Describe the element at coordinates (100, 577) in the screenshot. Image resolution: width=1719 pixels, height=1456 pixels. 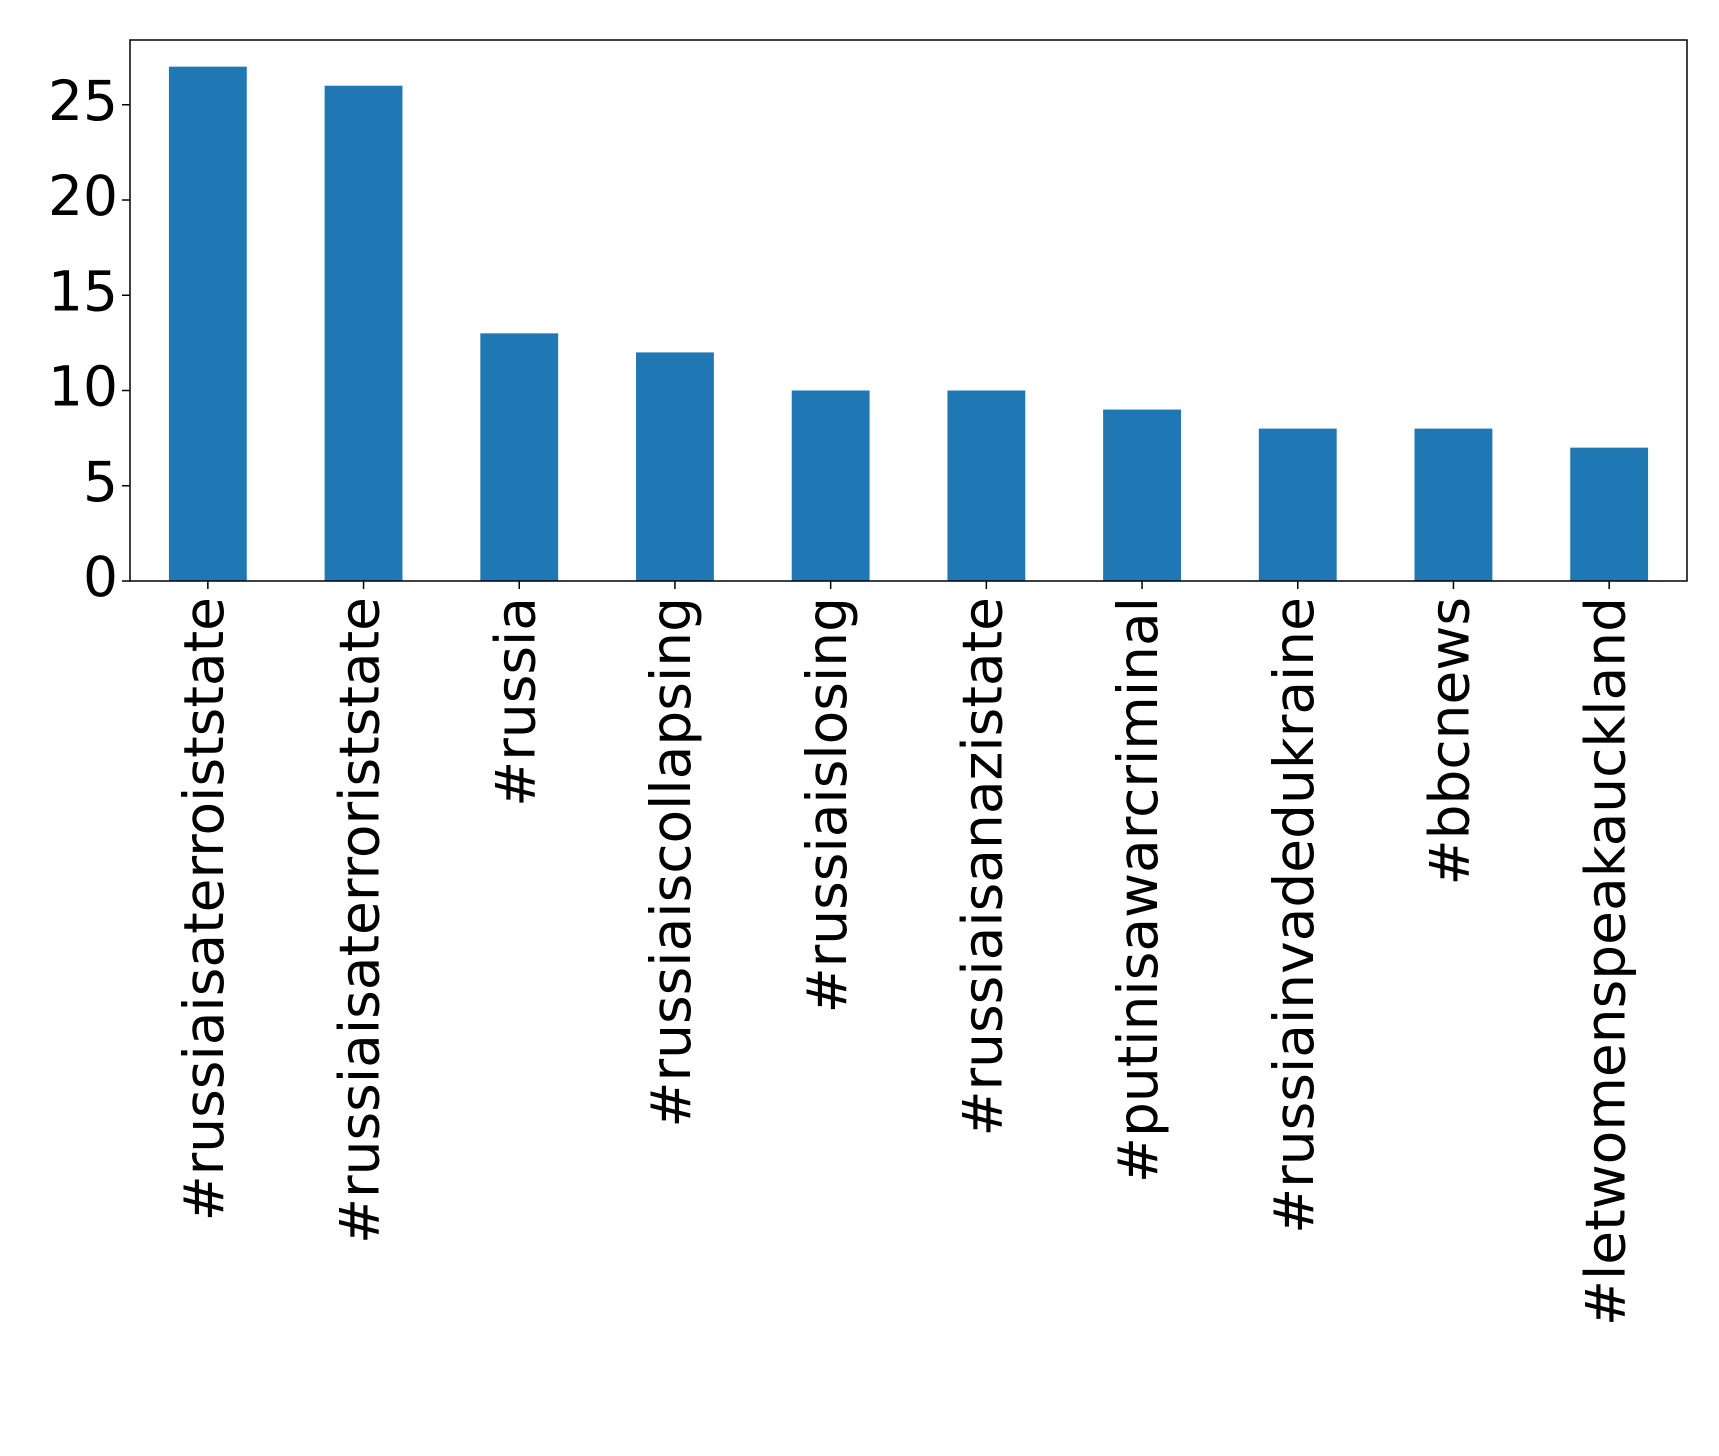
I see `y-tick-label: 0` at that location.